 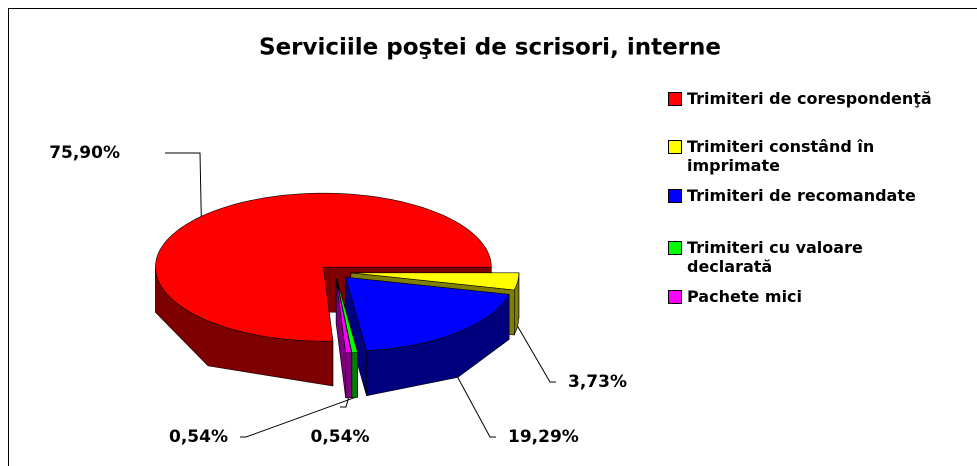 I want to click on legend-label: Pachete mici, so click(x=745, y=296).